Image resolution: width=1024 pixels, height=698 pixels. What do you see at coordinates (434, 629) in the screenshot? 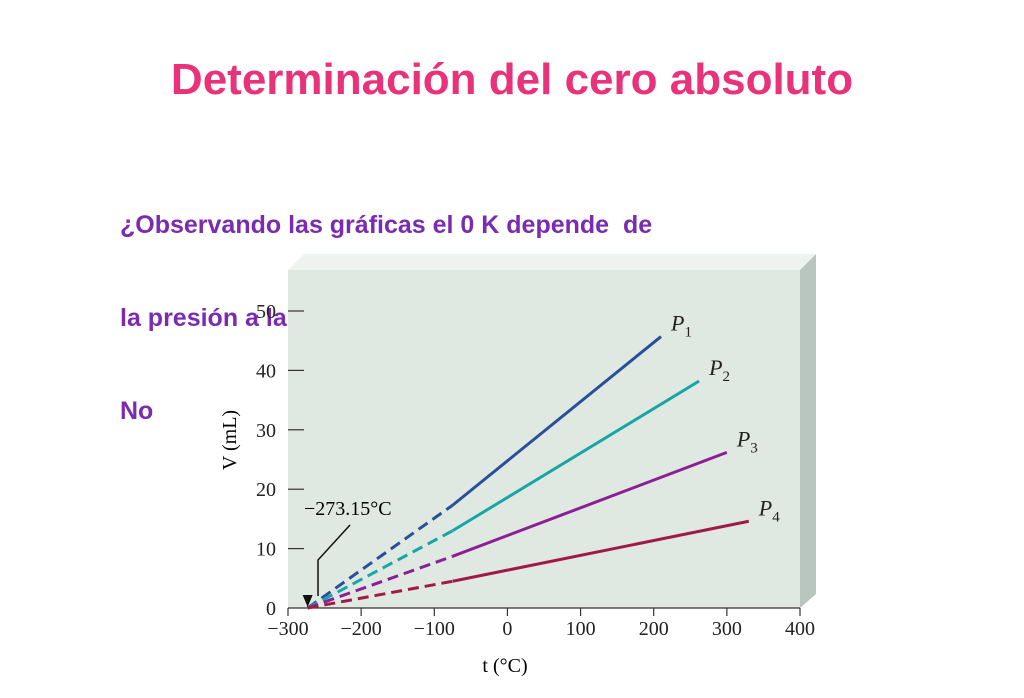
I see `x-tick-label: −100` at bounding box center [434, 629].